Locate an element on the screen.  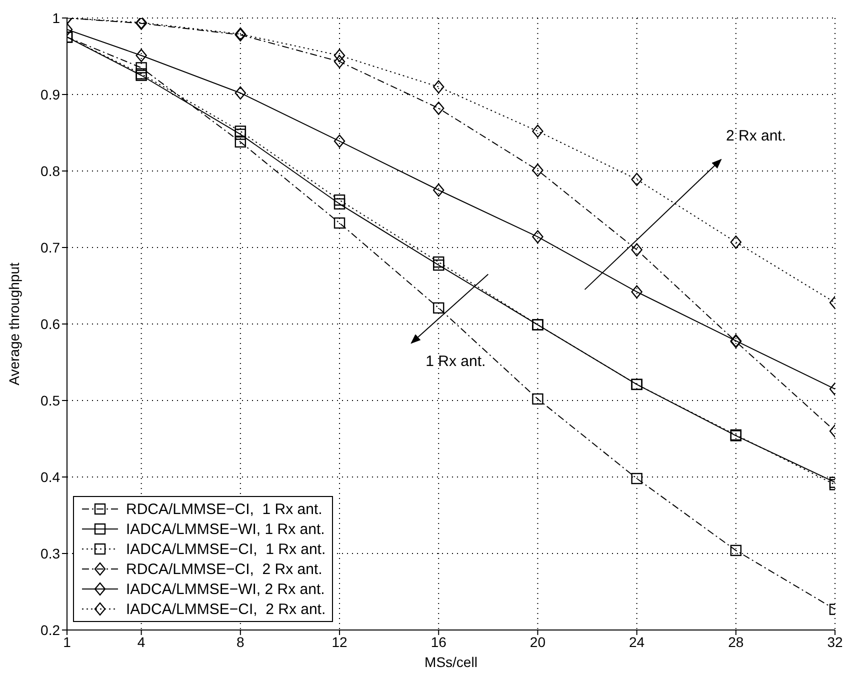
legend-label: RDCA/LMMSE−CI, 1 Rx ant. is located at coordinates (224, 509).